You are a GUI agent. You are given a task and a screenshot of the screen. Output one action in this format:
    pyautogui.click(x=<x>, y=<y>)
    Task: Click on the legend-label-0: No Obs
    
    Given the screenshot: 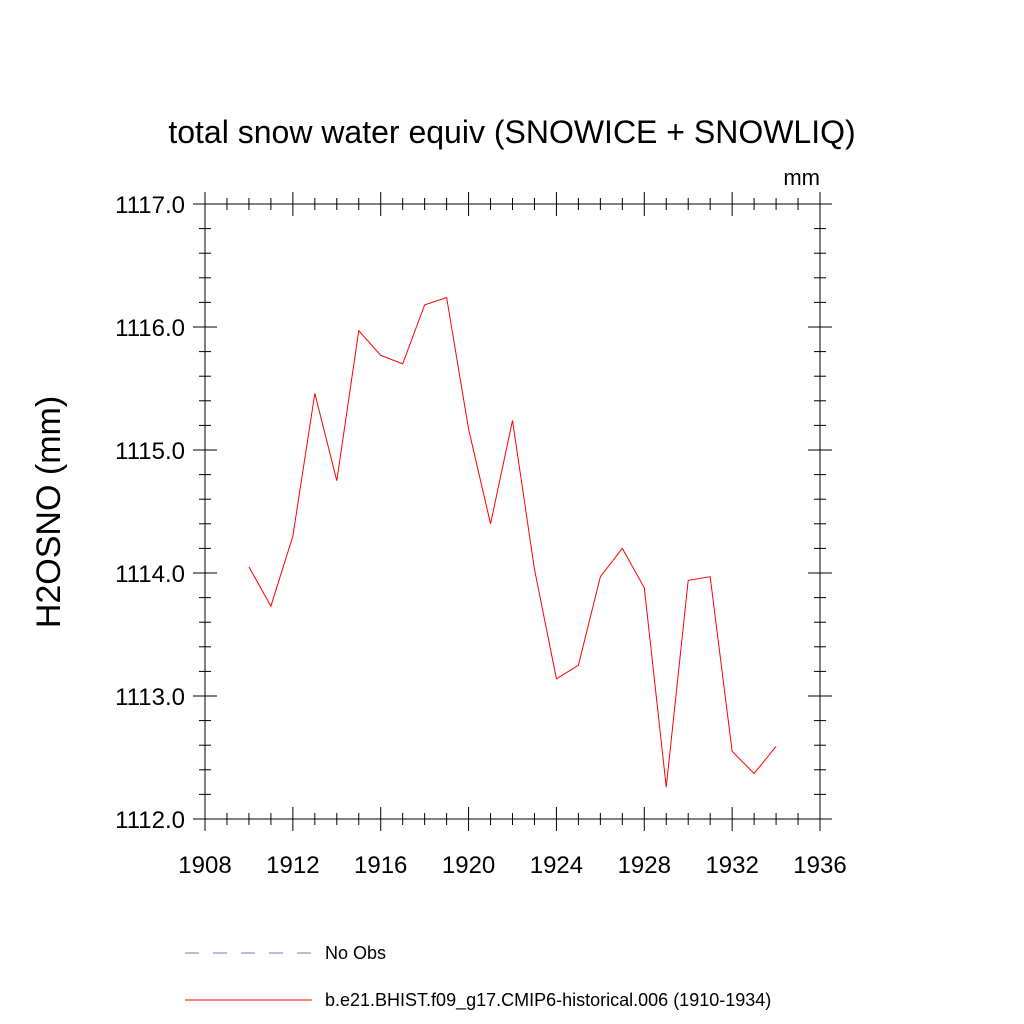 What is the action you would take?
    pyautogui.click(x=355, y=953)
    